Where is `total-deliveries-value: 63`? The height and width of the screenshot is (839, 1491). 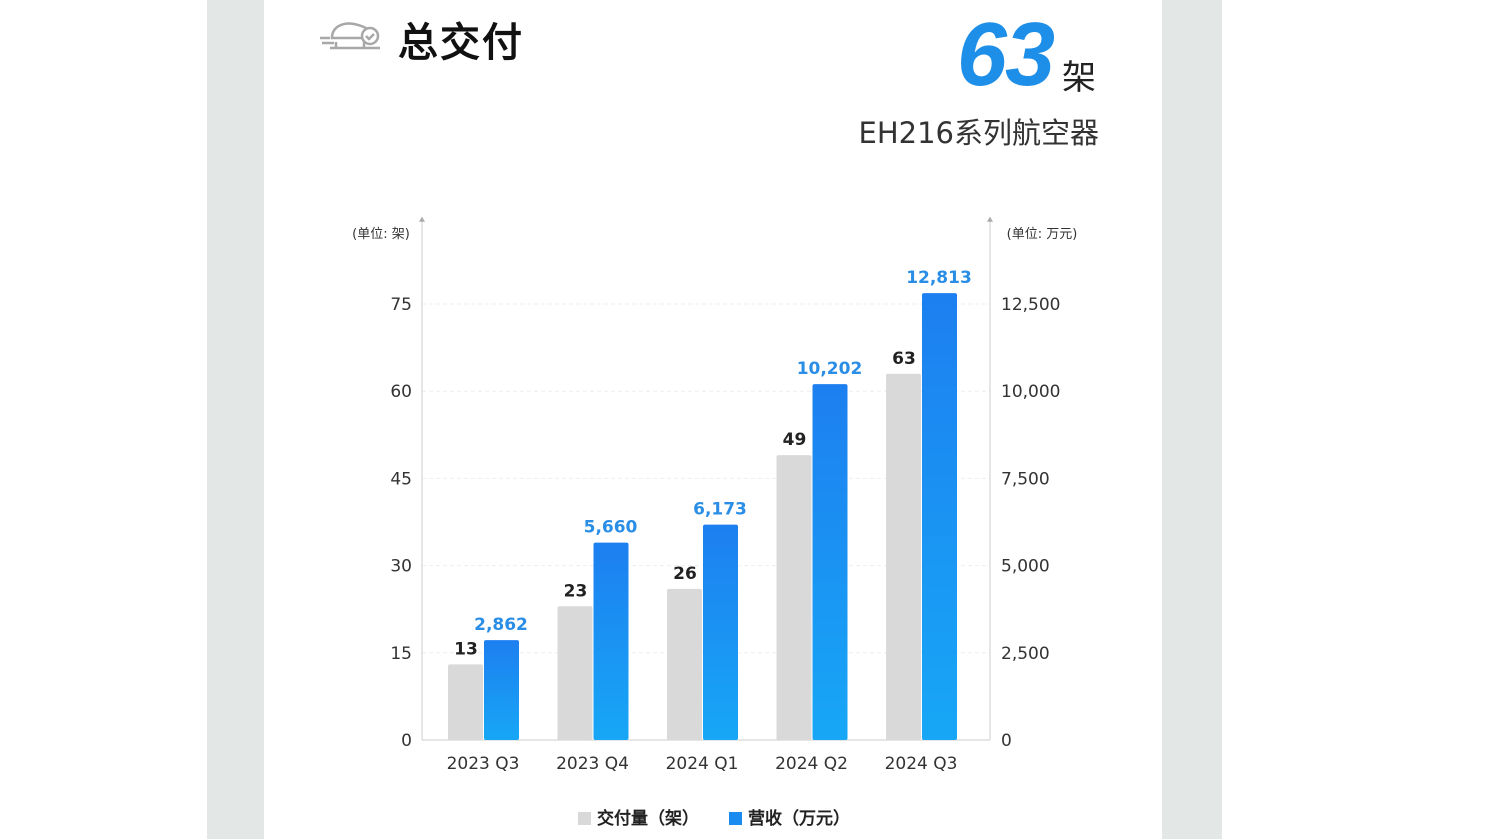 total-deliveries-value: 63 is located at coordinates (1005, 55).